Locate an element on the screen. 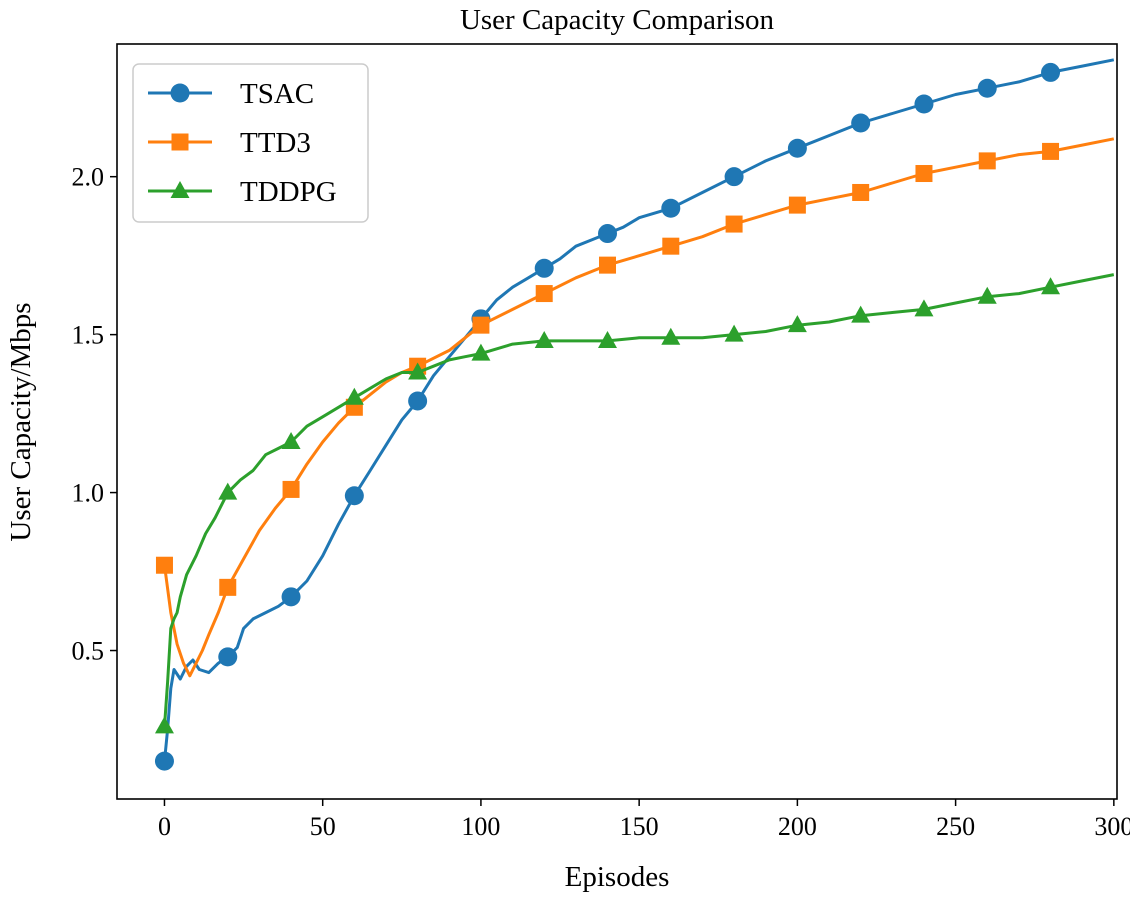 Image resolution: width=1130 pixels, height=897 pixels. legend-box is located at coordinates (250, 143).